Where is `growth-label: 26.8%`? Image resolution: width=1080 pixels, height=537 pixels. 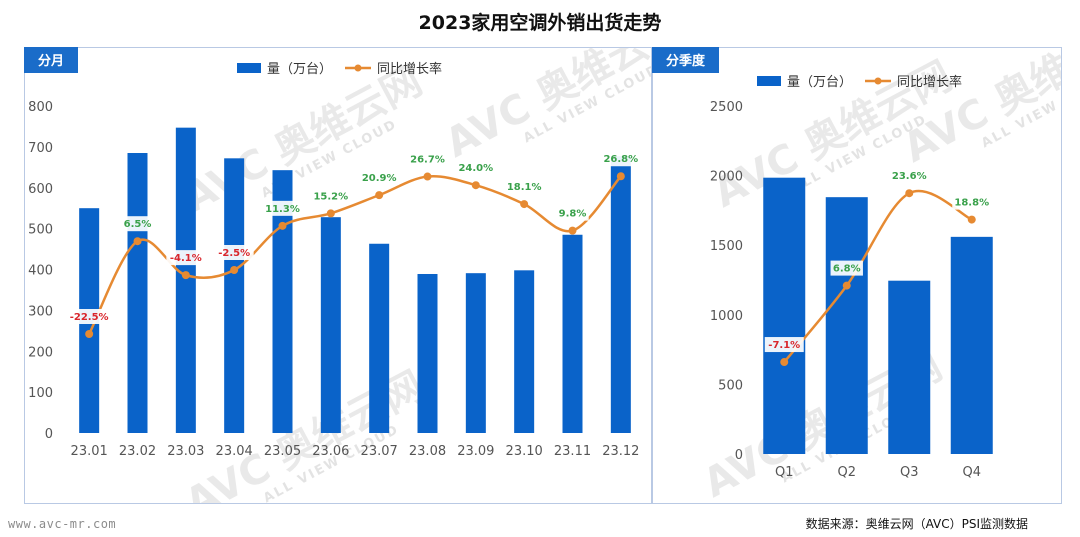 growth-label: 26.8% is located at coordinates (620, 159).